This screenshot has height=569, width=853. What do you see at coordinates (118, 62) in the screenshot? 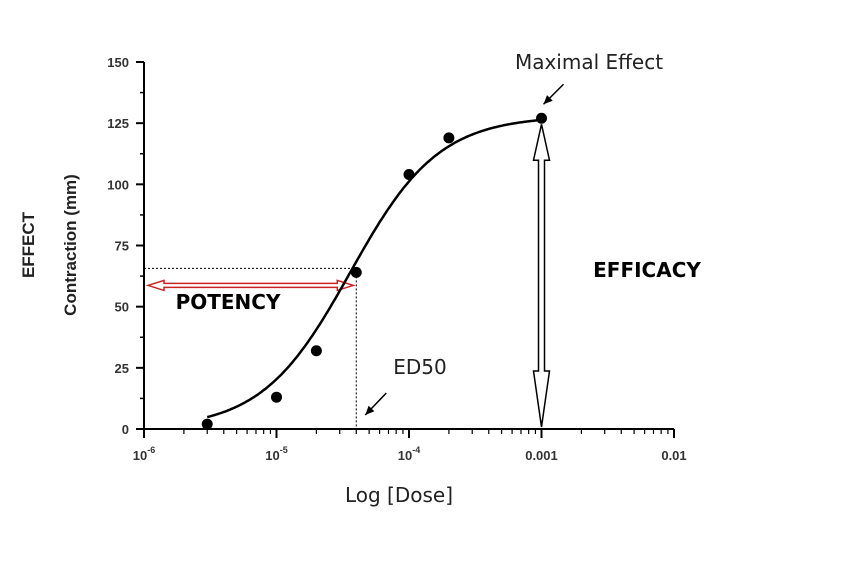
I see `y-tick-label: 150` at bounding box center [118, 62].